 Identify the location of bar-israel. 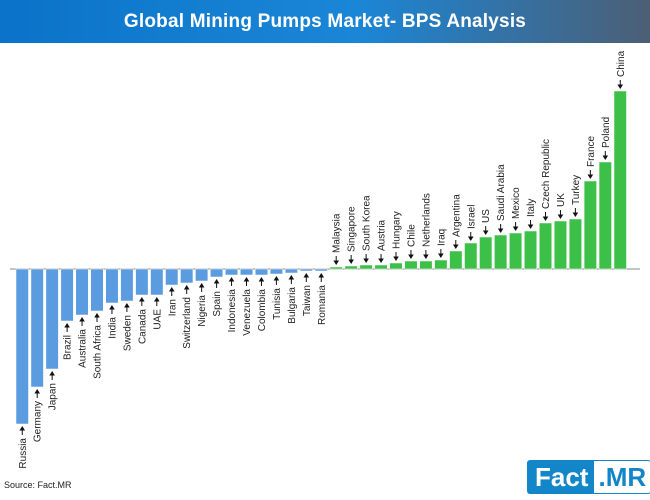
(471, 256).